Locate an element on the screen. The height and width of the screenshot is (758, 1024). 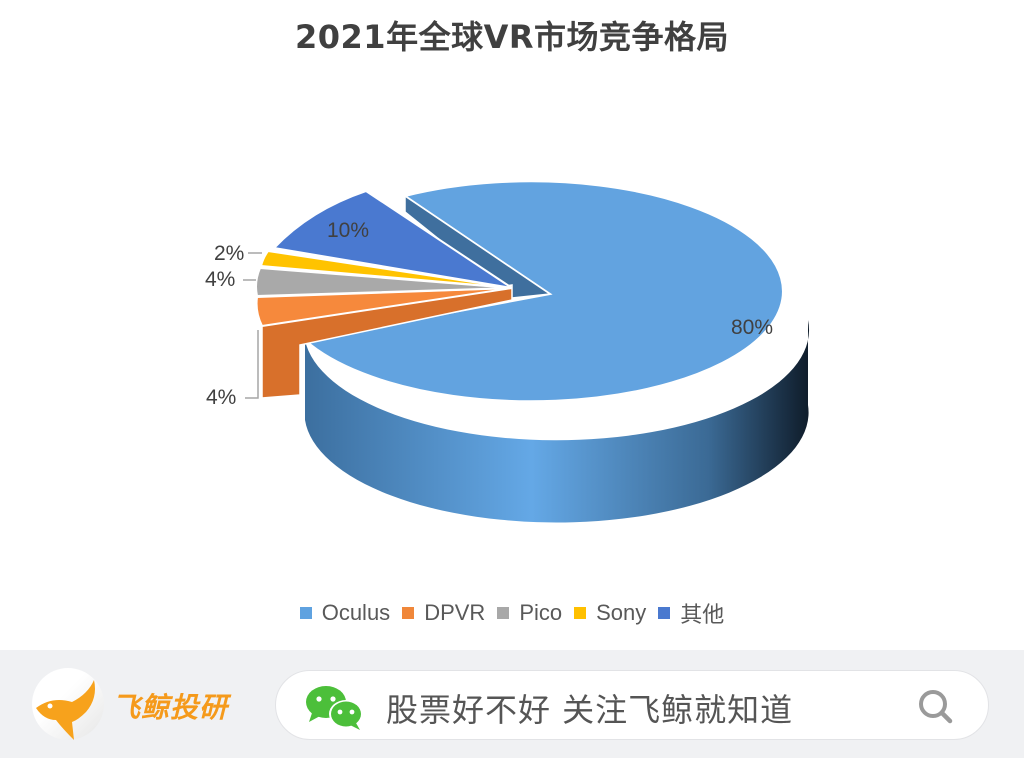
slice-pico is located at coordinates (384, 282).